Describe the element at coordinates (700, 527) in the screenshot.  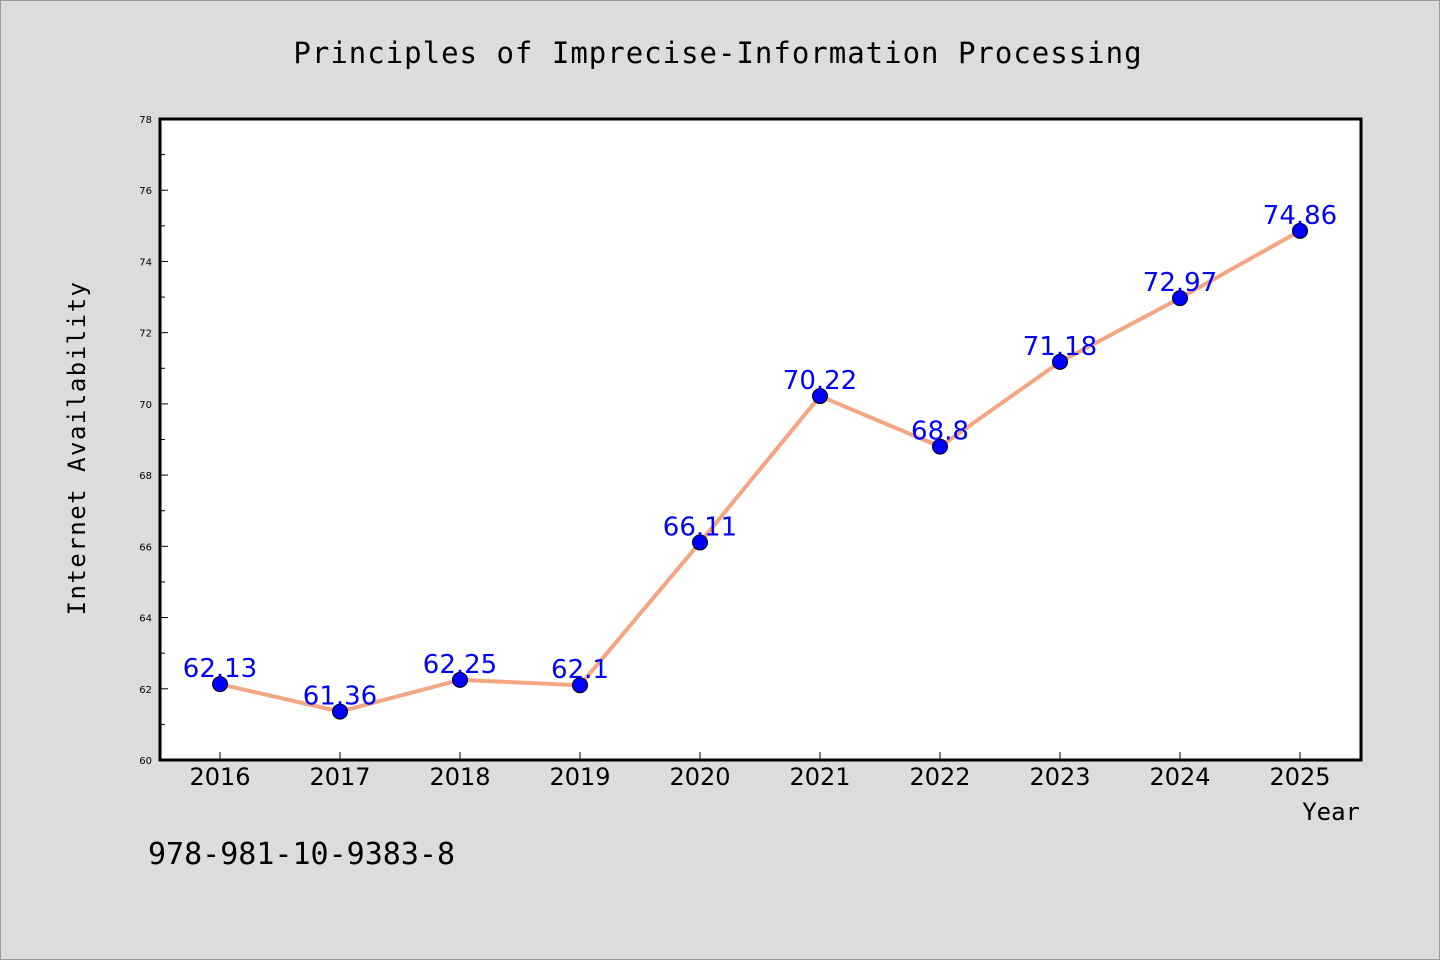
I see `data-label: 66.11` at that location.